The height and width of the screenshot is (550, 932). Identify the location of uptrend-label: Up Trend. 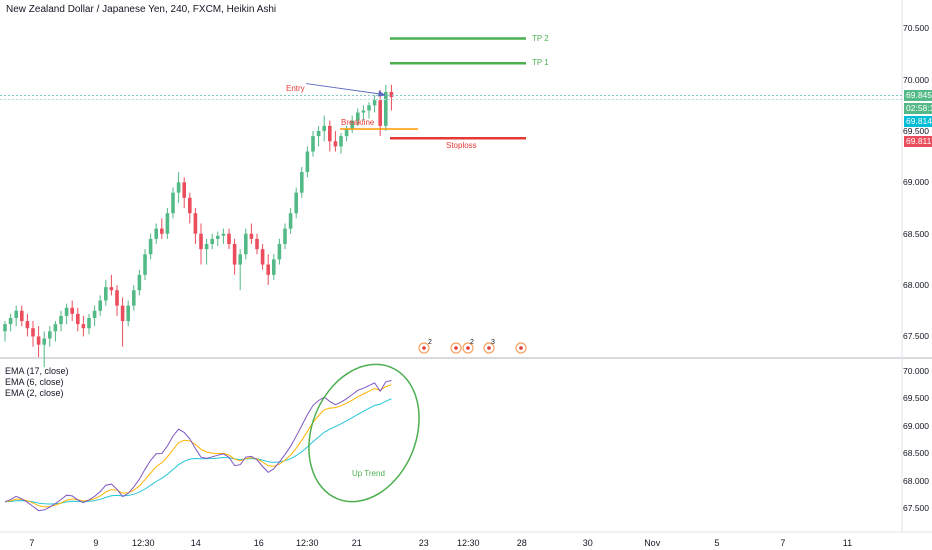
(368, 473).